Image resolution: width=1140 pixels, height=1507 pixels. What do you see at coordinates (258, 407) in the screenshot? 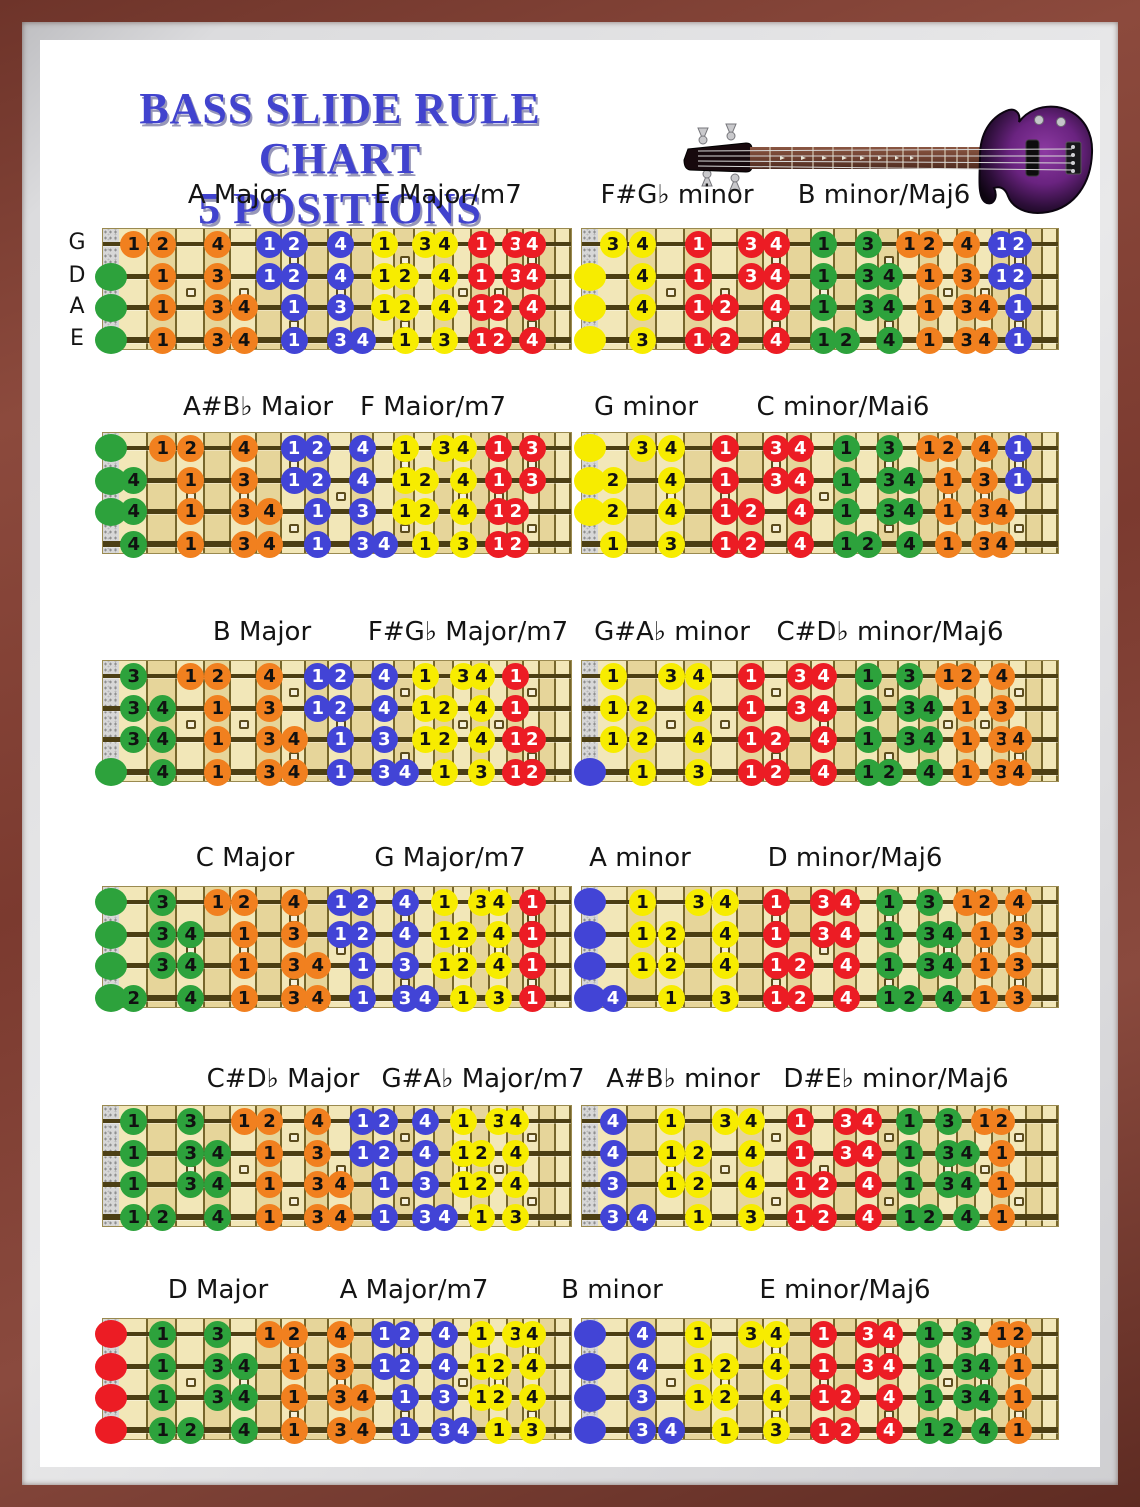
I see `board-label: A#B♭ Maior` at bounding box center [258, 407].